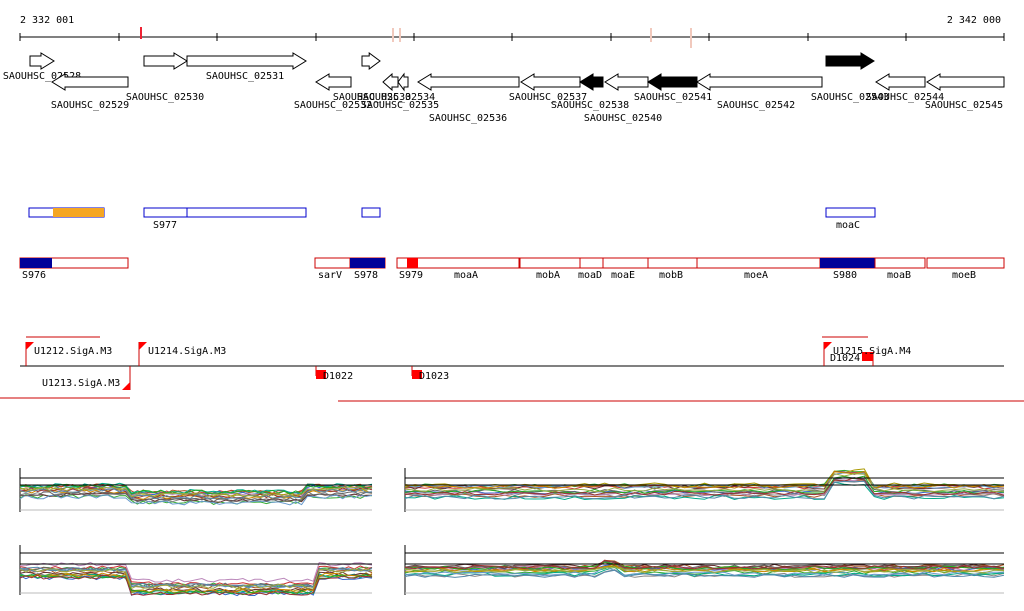 The image size is (1024, 611). Describe the element at coordinates (34, 275) in the screenshot. I see `red-feature-label: S976` at that location.